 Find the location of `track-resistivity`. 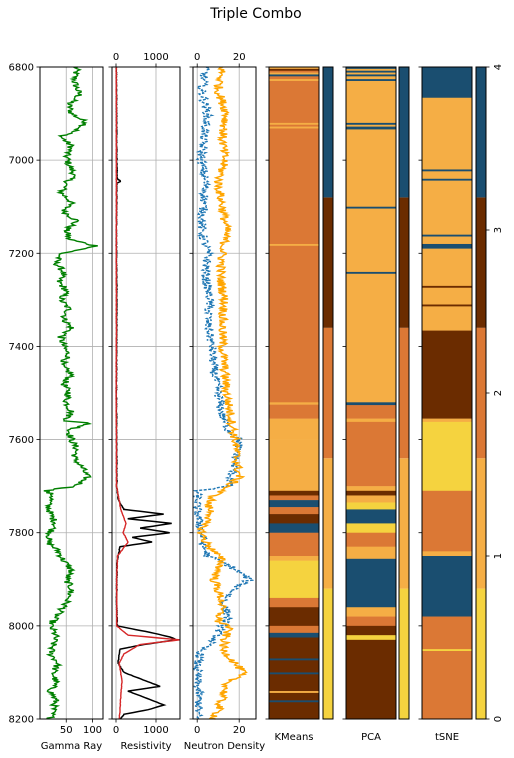

track-resistivity is located at coordinates (144, 393).